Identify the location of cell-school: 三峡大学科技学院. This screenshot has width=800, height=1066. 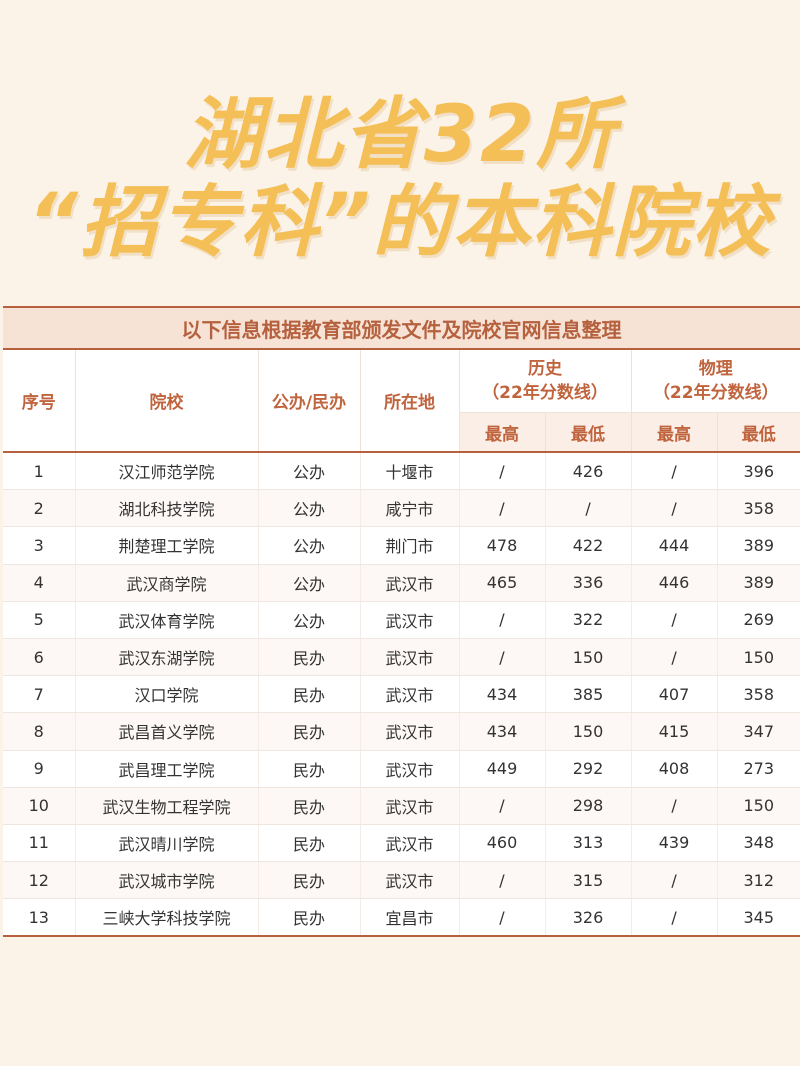
(167, 918).